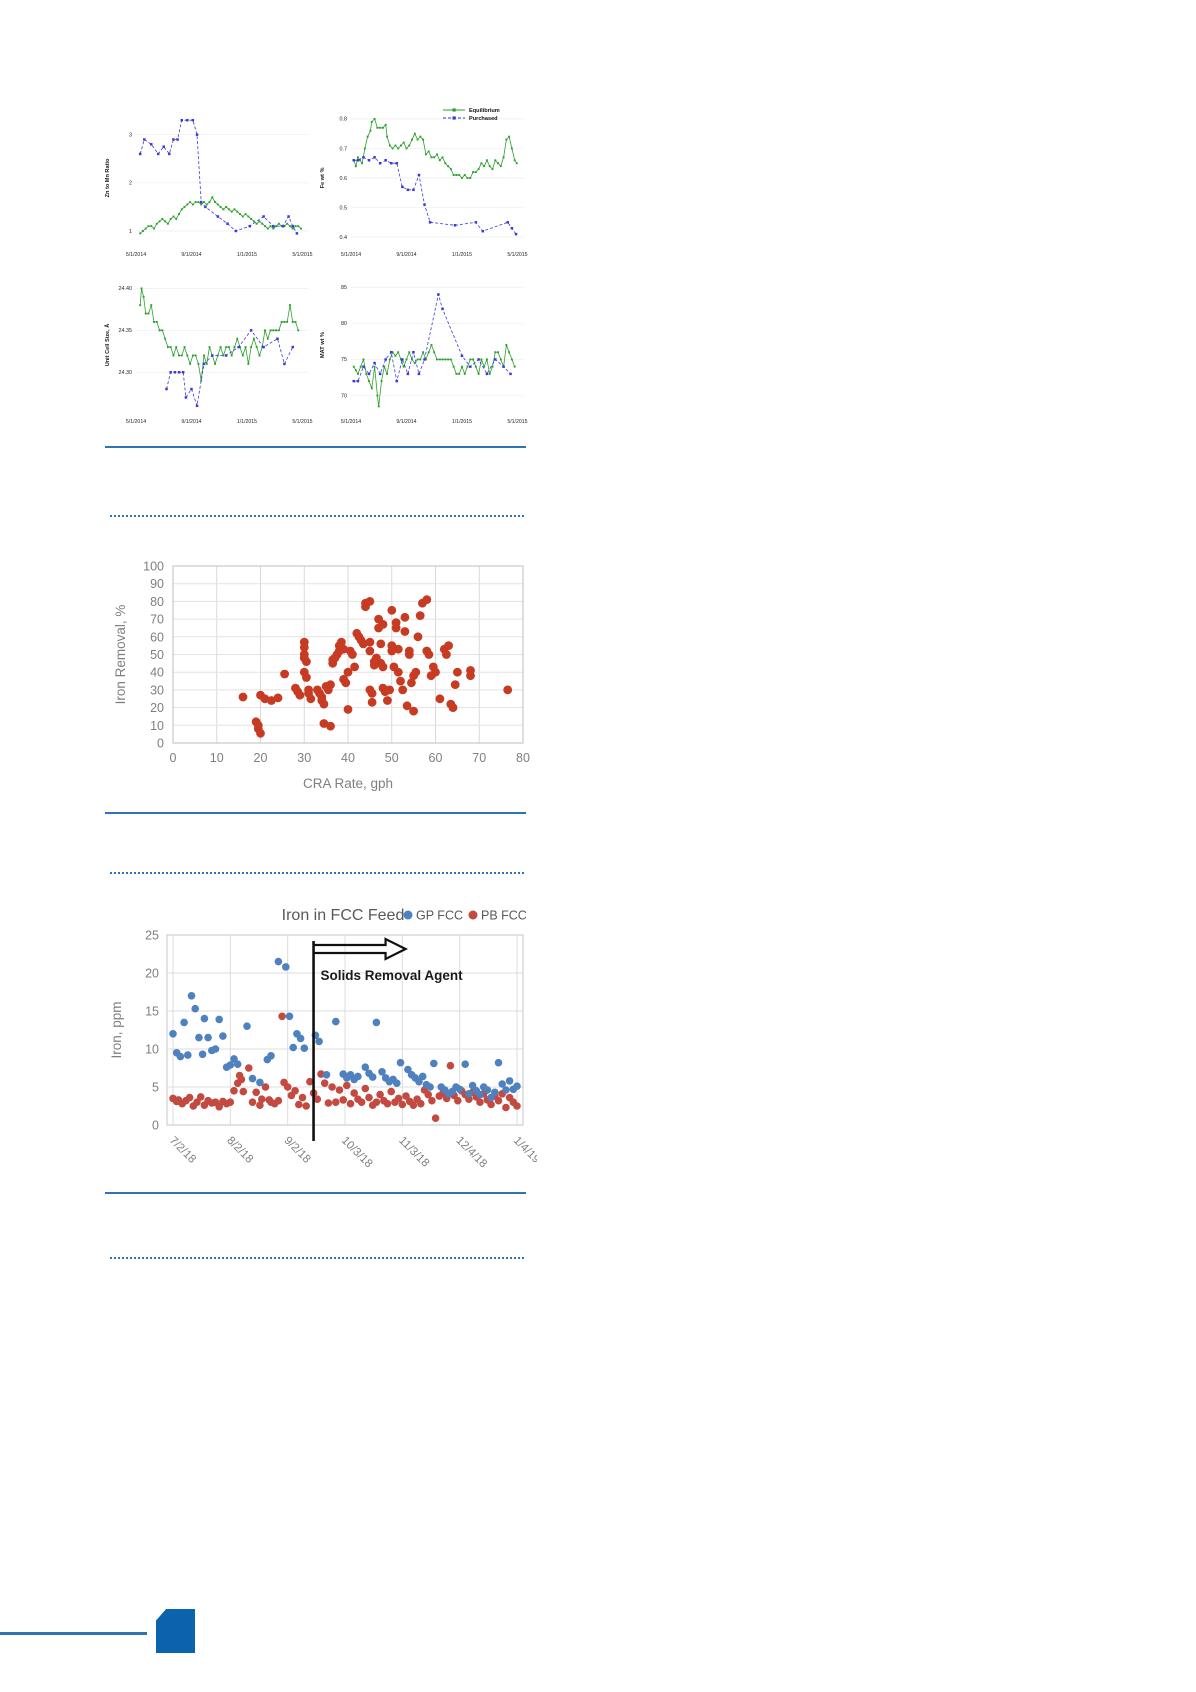 This screenshot has height=1692, width=1196. What do you see at coordinates (344, 288) in the screenshot?
I see `svg-text: 85` at bounding box center [344, 288].